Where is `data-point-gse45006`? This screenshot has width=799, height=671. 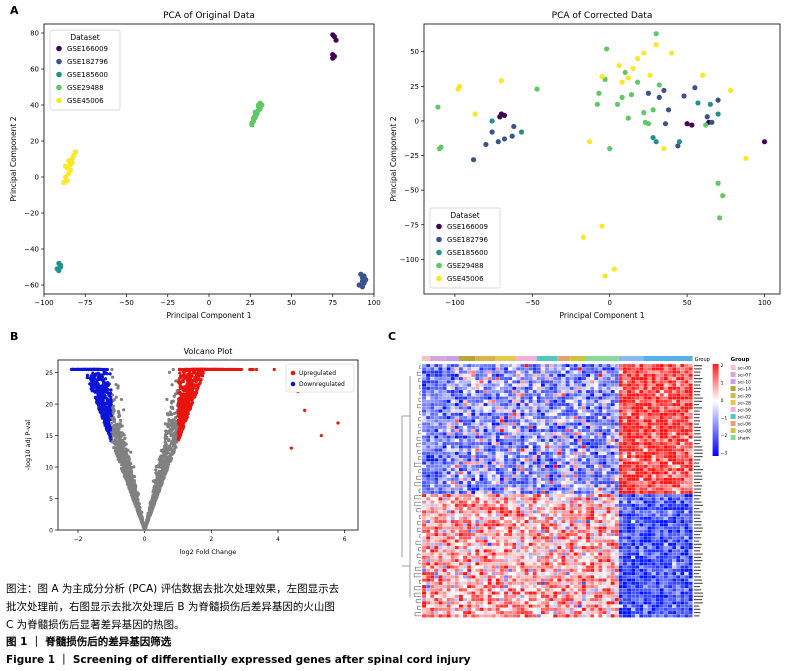
data-point-gse45006 is located at coordinates (628, 78).